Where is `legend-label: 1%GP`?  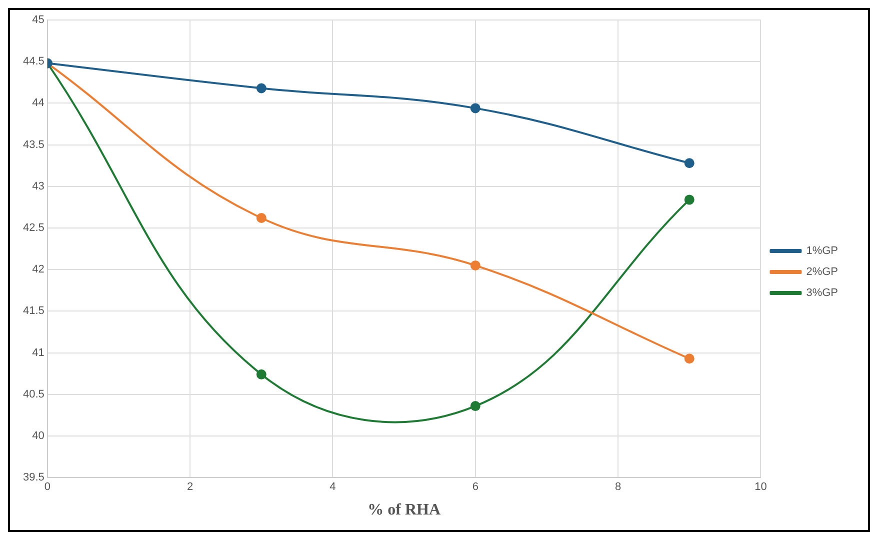 legend-label: 1%GP is located at coordinates (822, 251).